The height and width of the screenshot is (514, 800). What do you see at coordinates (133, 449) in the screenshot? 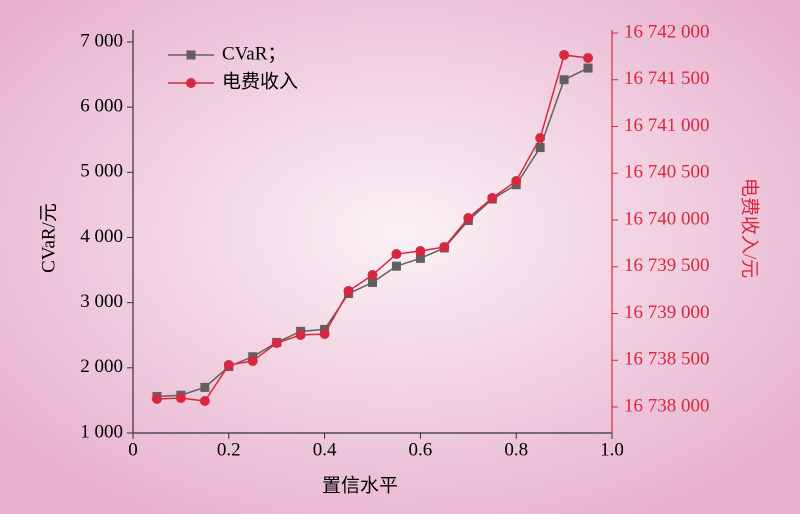
I see `x-tick-label: 0` at bounding box center [133, 449].